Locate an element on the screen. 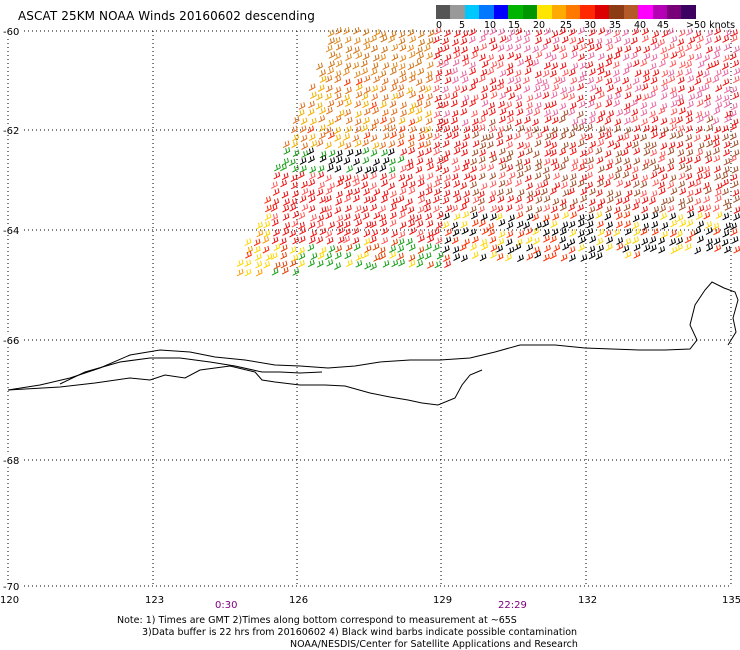  legend-label: 10 is located at coordinates (490, 25).